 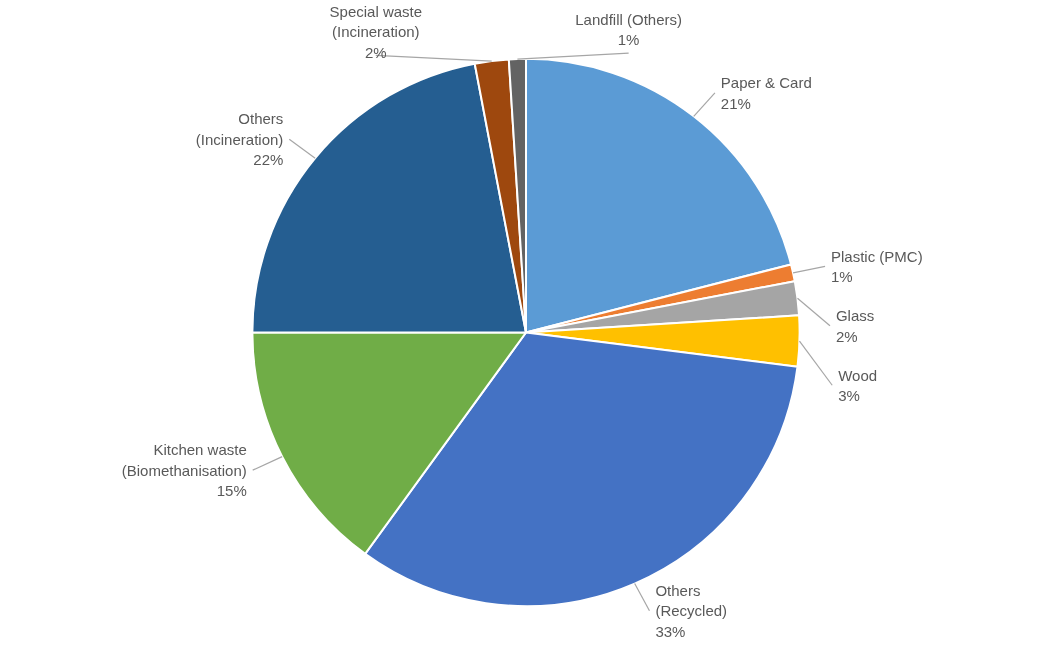 I want to click on slice-label: Plastic (PMC), so click(x=876, y=256).